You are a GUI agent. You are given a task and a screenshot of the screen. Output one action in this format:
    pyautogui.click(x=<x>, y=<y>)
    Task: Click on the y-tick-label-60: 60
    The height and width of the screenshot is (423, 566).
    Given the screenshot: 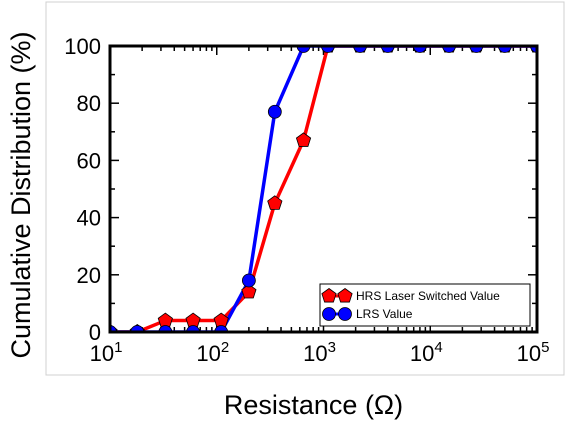 What is the action you would take?
    pyautogui.click(x=89, y=160)
    